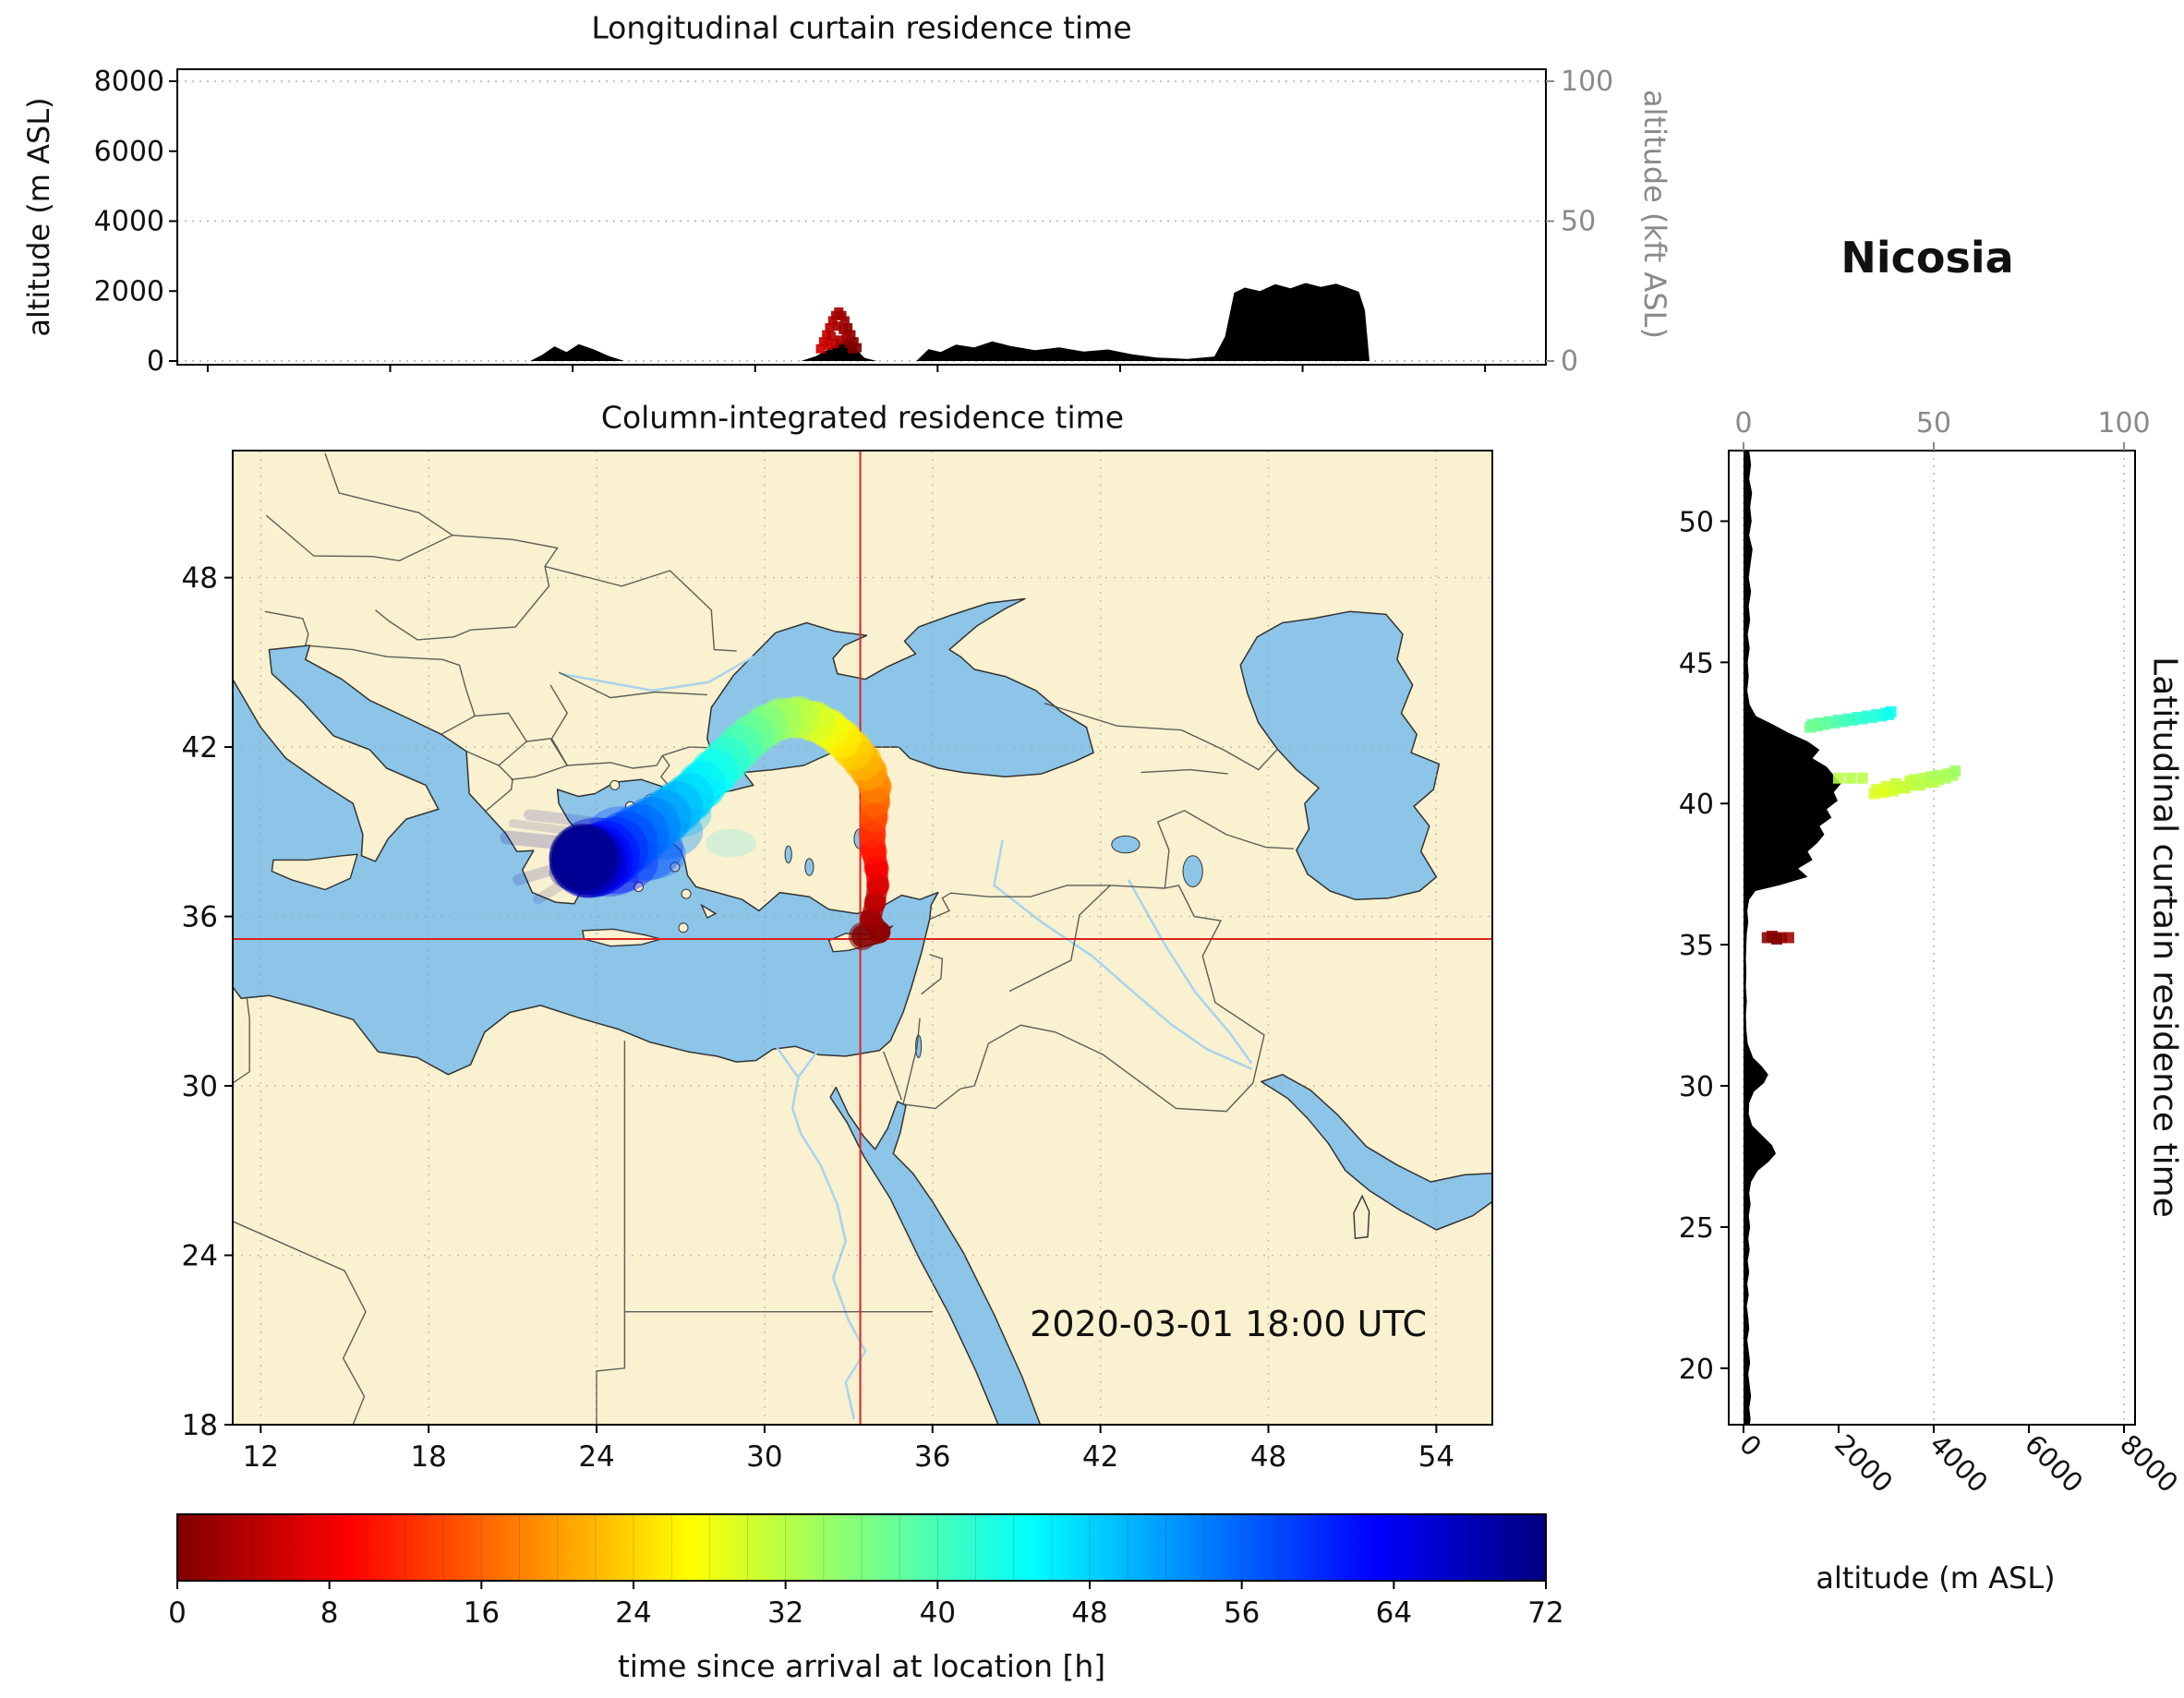 The image size is (2184, 1698). Describe the element at coordinates (938, 1613) in the screenshot. I see `colorbar-tick-label: 40` at that location.